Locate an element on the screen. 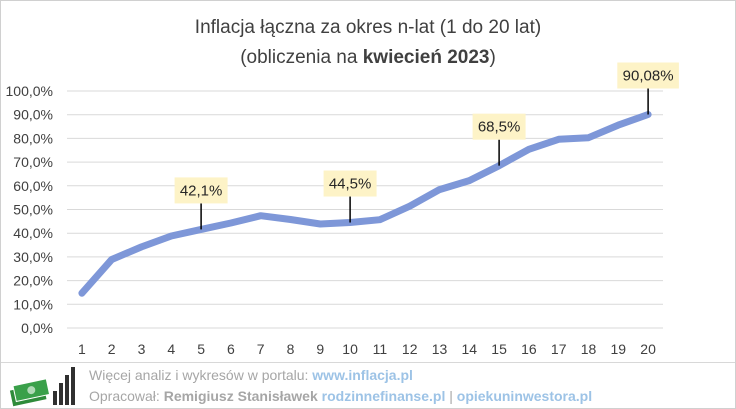  subtitle-prefix: (obliczenia na is located at coordinates (301, 57).